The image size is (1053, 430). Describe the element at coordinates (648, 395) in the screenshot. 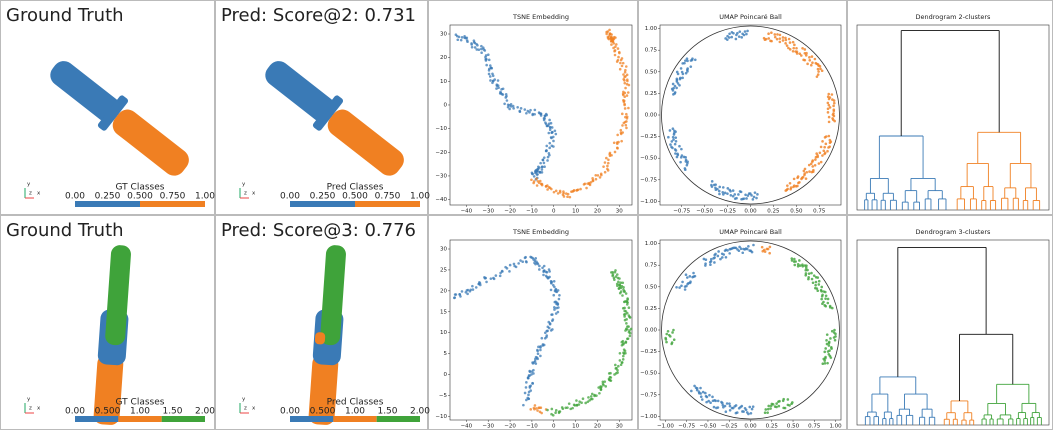

I see `y-tick-label: −0.75` at that location.